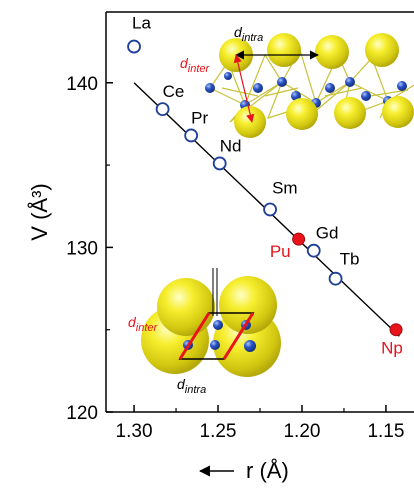 This screenshot has height=489, width=414. I want to click on inset-yellow-atoms, so click(316, 85).